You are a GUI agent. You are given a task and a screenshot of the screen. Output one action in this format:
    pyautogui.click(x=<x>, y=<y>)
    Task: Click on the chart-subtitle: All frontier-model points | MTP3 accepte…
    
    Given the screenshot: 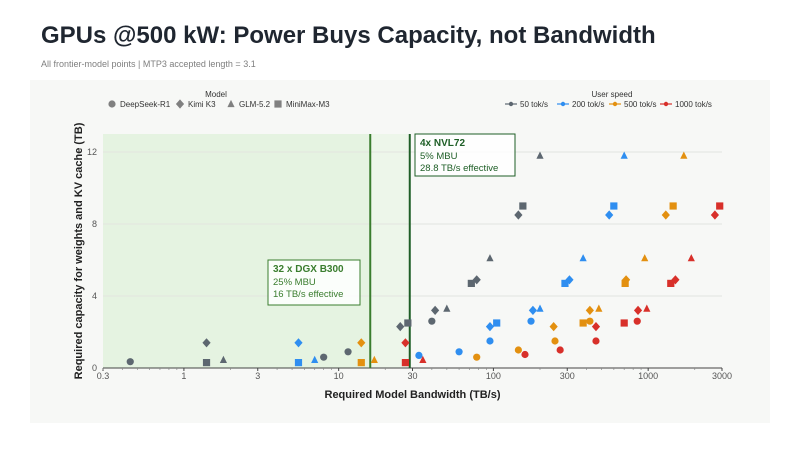 What is the action you would take?
    pyautogui.click(x=148, y=64)
    